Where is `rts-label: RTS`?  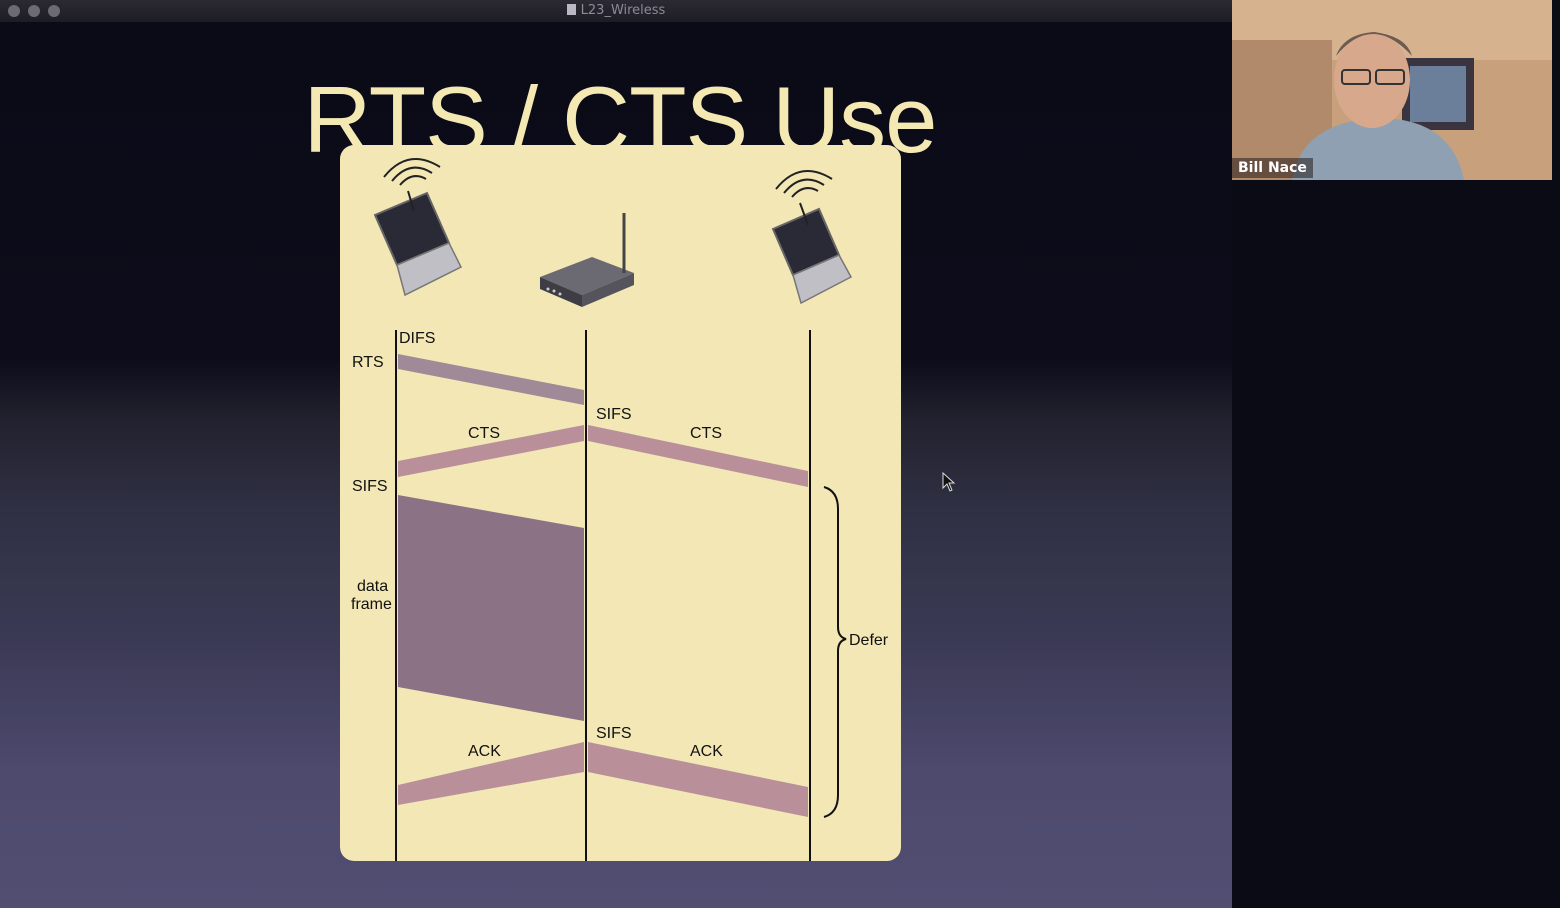
rts-label: RTS is located at coordinates (368, 362).